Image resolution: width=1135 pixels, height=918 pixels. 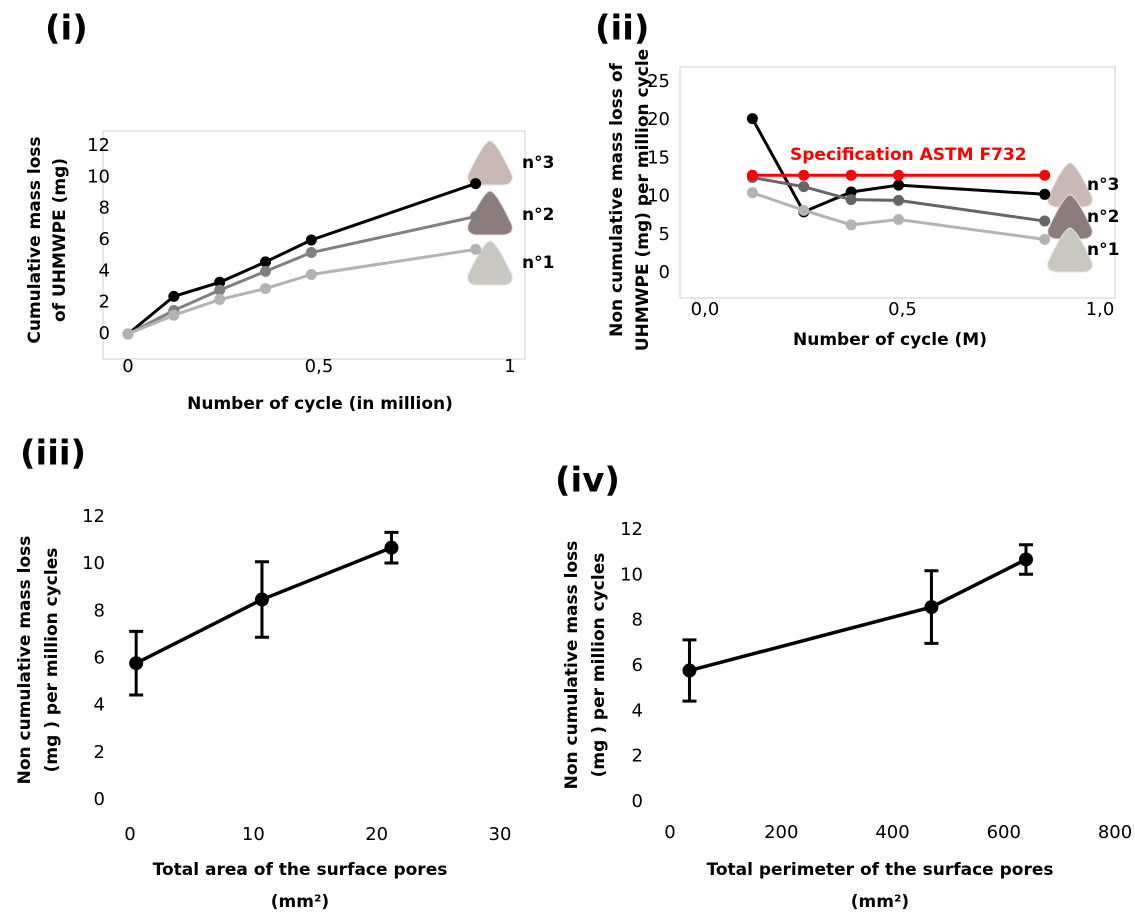 What do you see at coordinates (1100, 309) in the screenshot?
I see `x-tick-label: 1,0` at bounding box center [1100, 309].